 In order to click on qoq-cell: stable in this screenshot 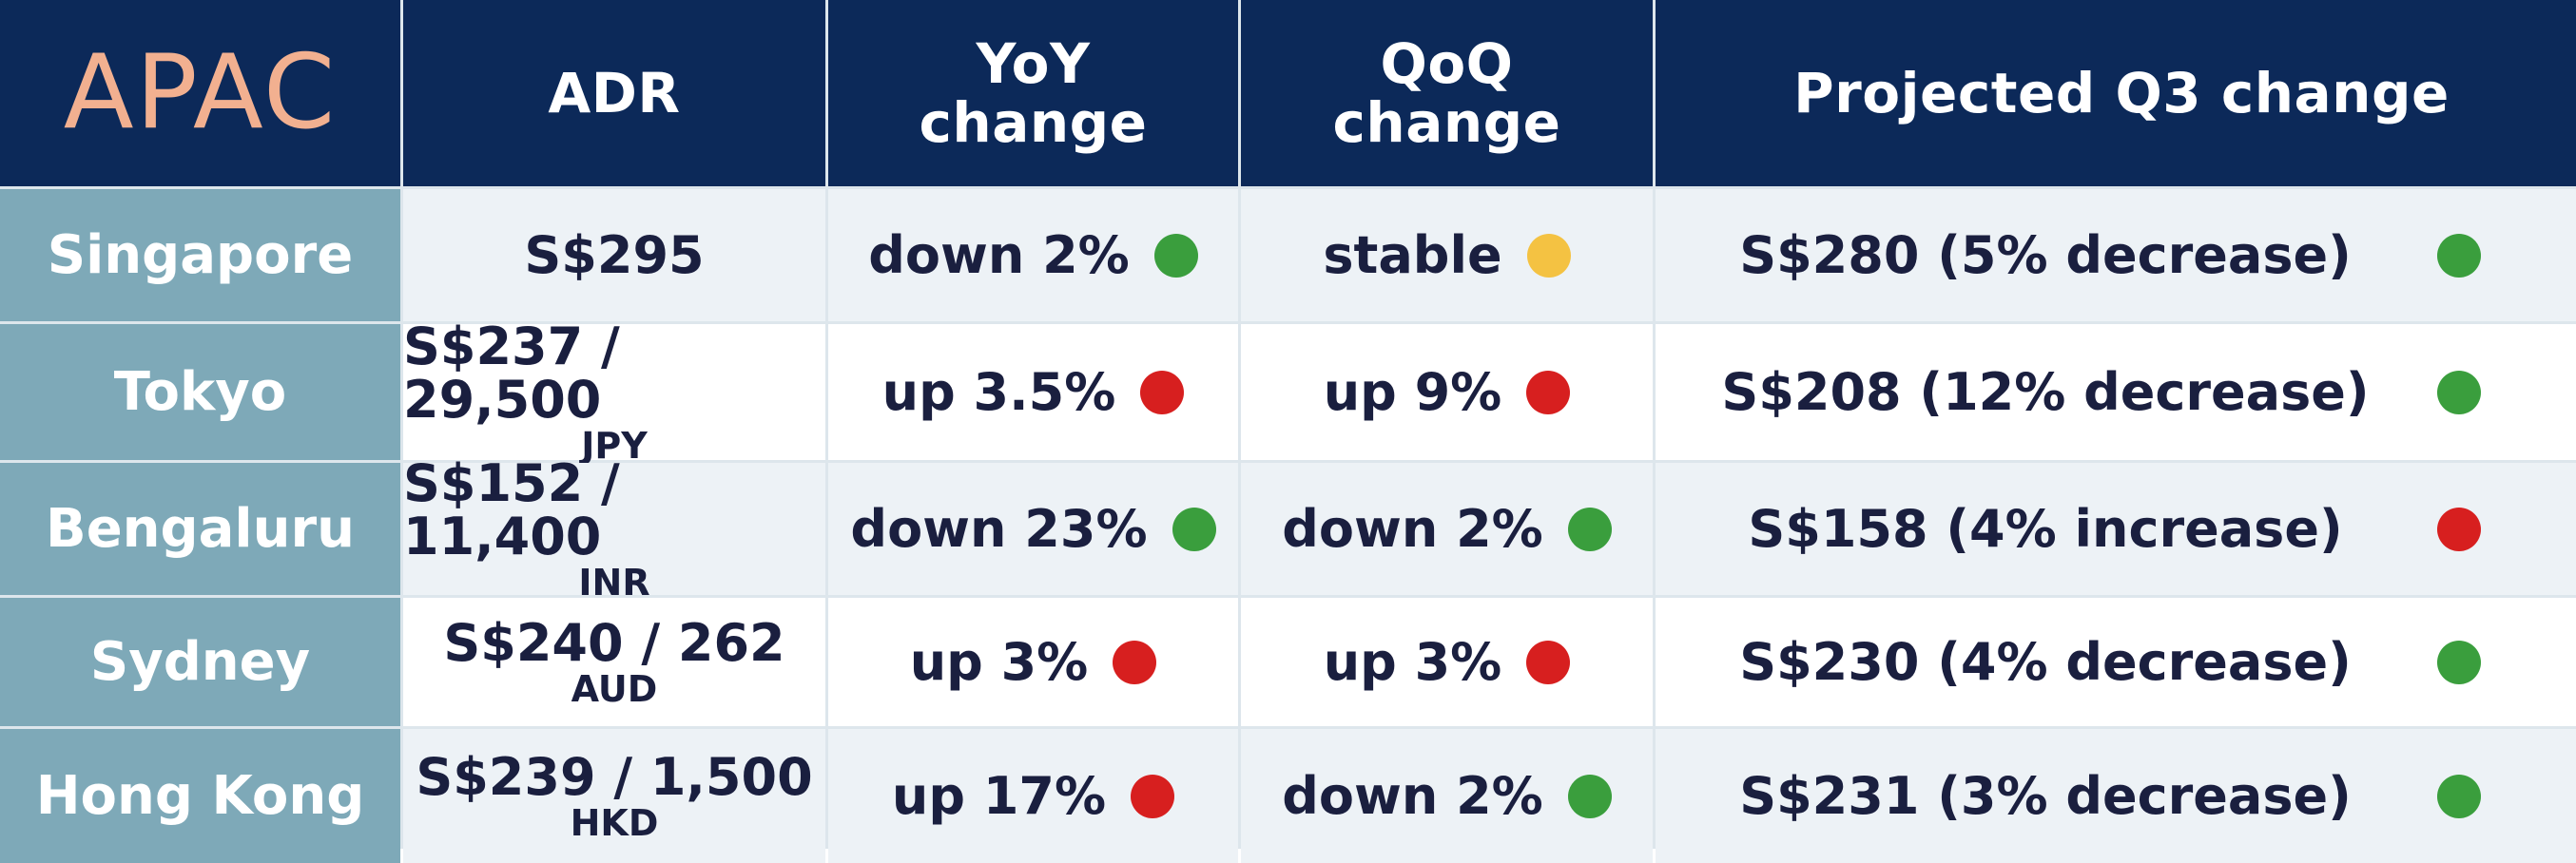, I will do `click(1447, 255)`.